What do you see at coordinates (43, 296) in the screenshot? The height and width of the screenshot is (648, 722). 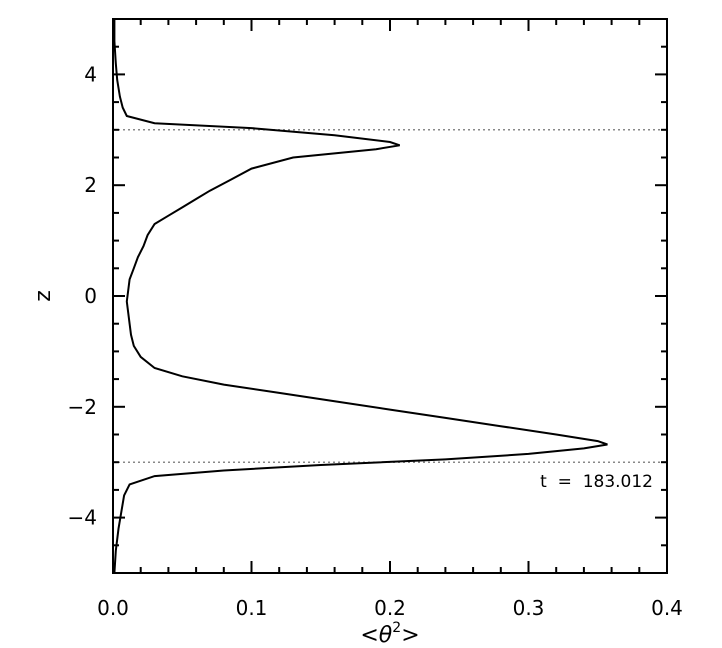 I see `y-axis-title: z` at bounding box center [43, 296].